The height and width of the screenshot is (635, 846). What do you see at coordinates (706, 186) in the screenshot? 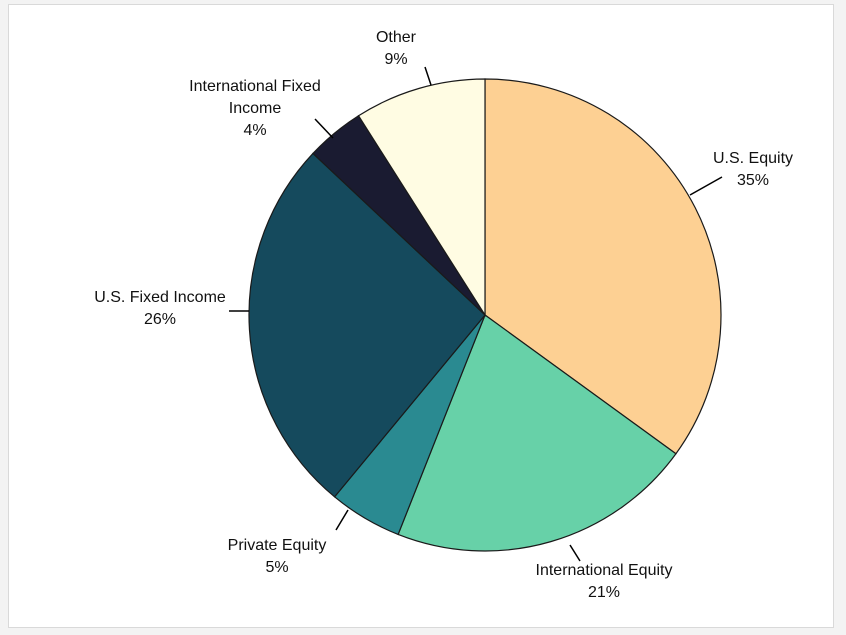
I see `leader-line-u-s-equity` at bounding box center [706, 186].